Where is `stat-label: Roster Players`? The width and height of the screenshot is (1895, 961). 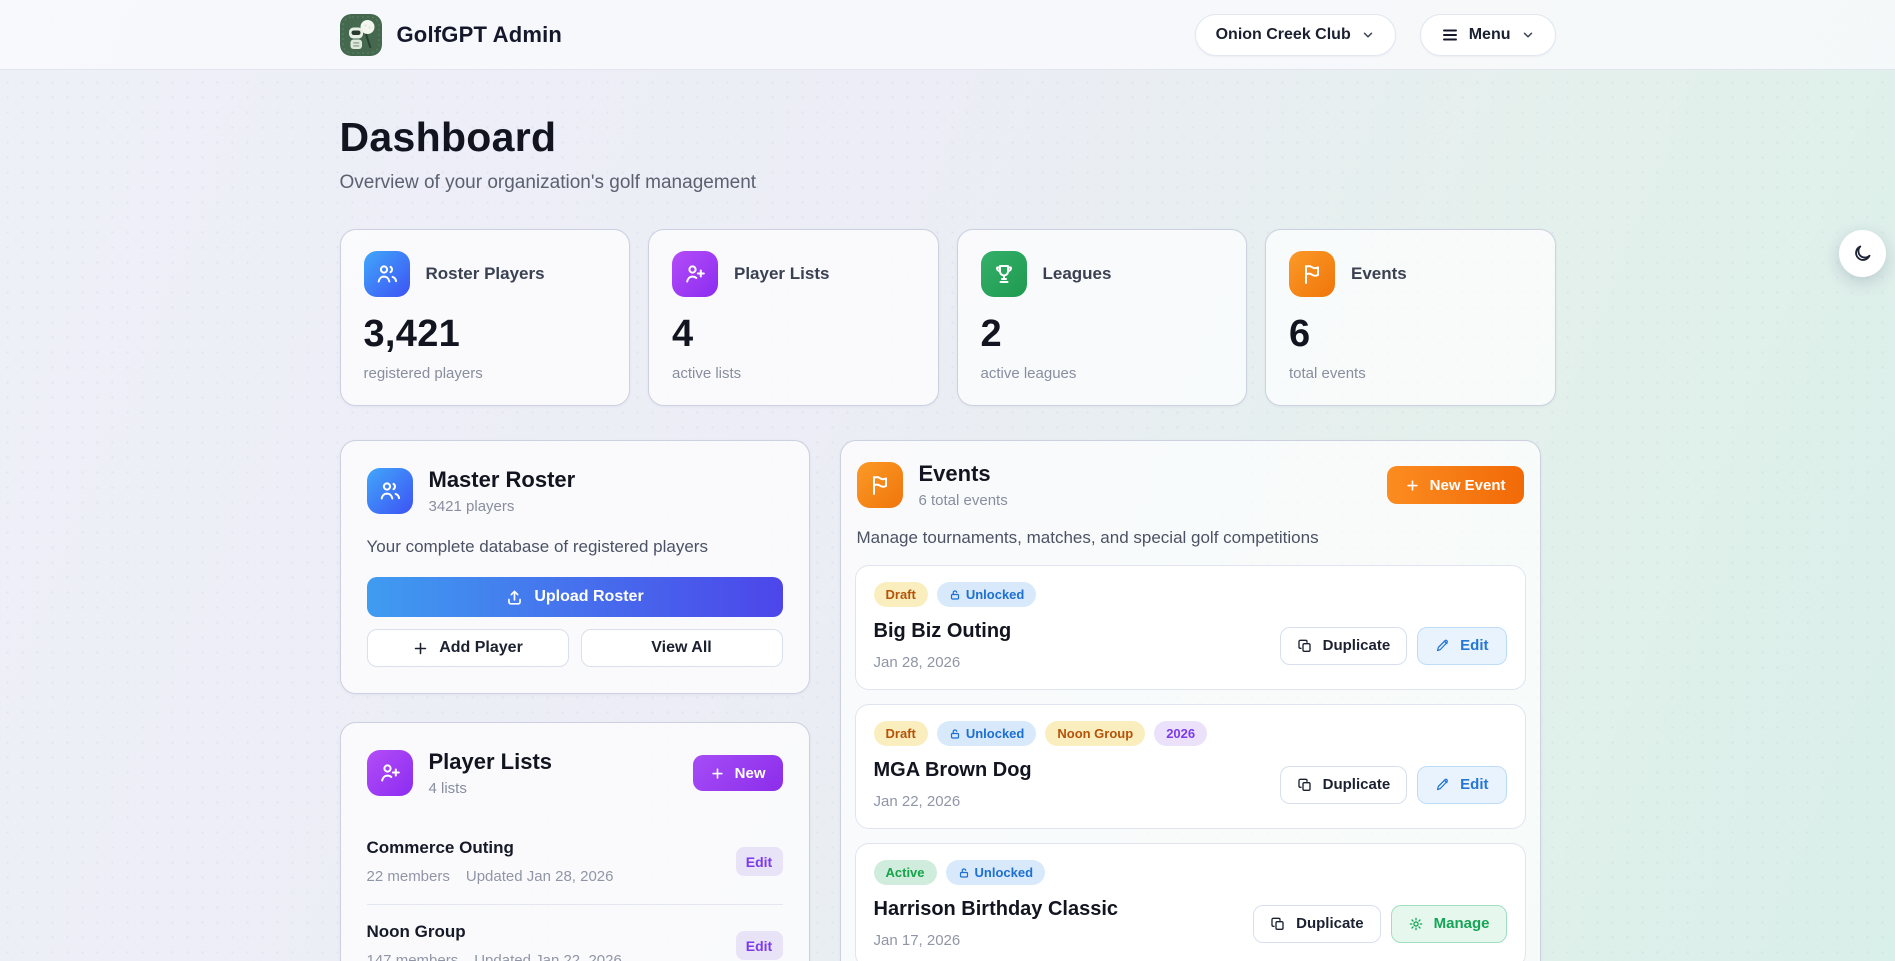 stat-label: Roster Players is located at coordinates (485, 273).